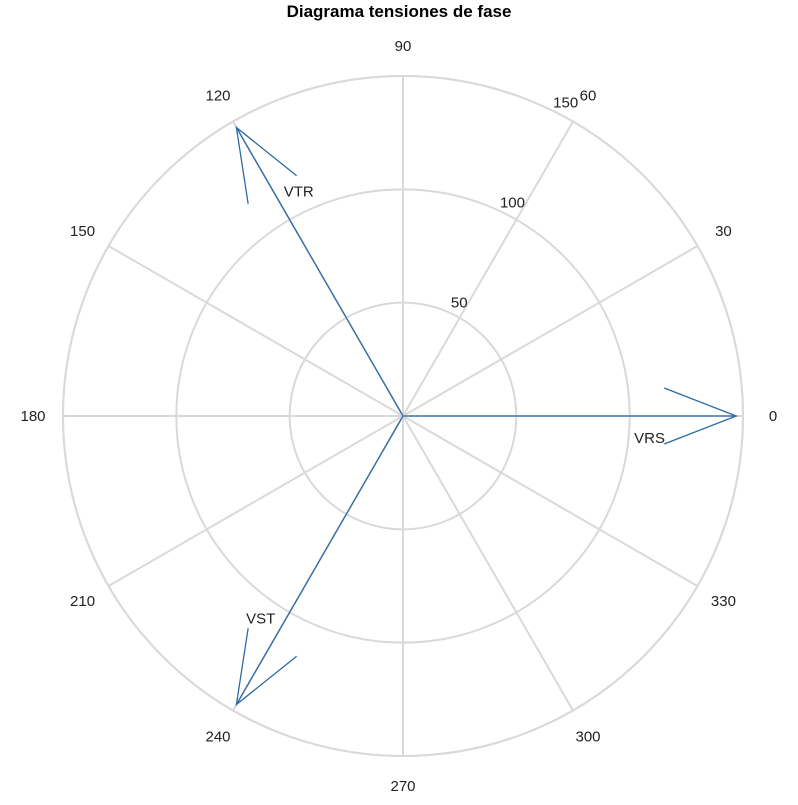 This screenshot has height=805, width=798. Describe the element at coordinates (402, 786) in the screenshot. I see `angle-tick-label: 270` at that location.